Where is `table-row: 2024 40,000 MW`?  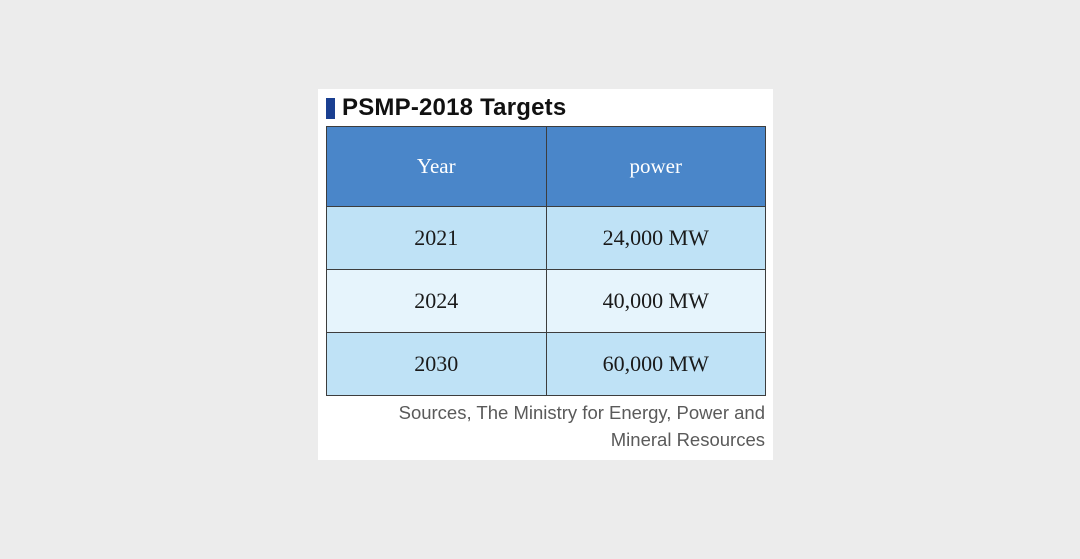
table-row: 2024 40,000 MW is located at coordinates (546, 301).